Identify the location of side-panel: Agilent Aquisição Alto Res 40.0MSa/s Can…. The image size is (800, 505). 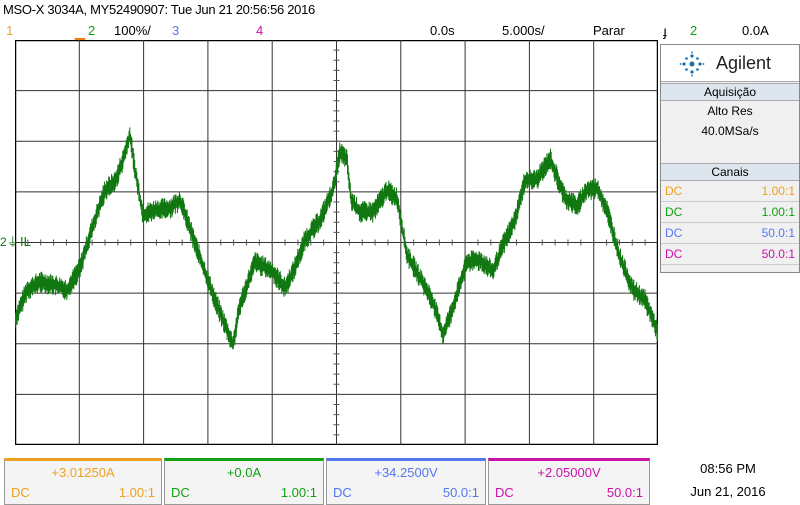
(730, 158).